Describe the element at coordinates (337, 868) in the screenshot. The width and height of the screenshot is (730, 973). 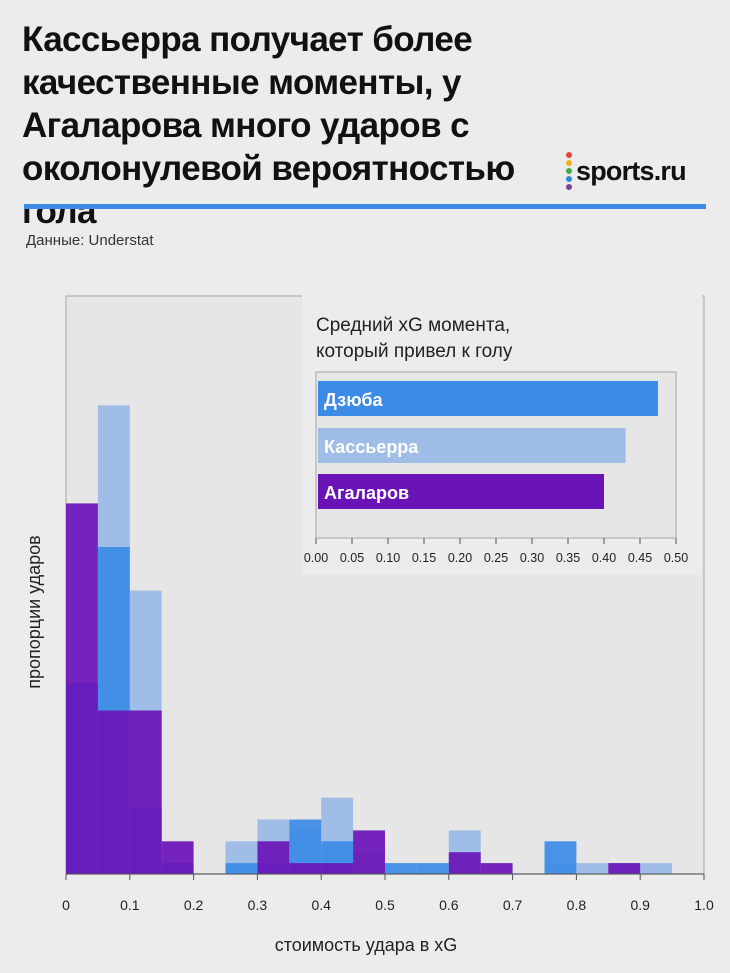
I see `hist-bar-Агаларов-8` at that location.